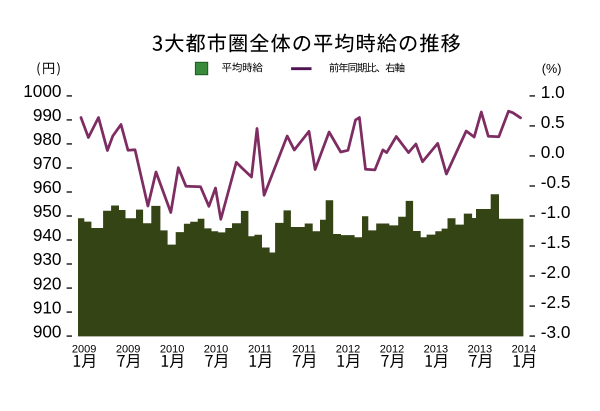 This screenshot has width=600, height=411. Describe the element at coordinates (556, 302) in the screenshot. I see `svg-text: -2.5` at that location.